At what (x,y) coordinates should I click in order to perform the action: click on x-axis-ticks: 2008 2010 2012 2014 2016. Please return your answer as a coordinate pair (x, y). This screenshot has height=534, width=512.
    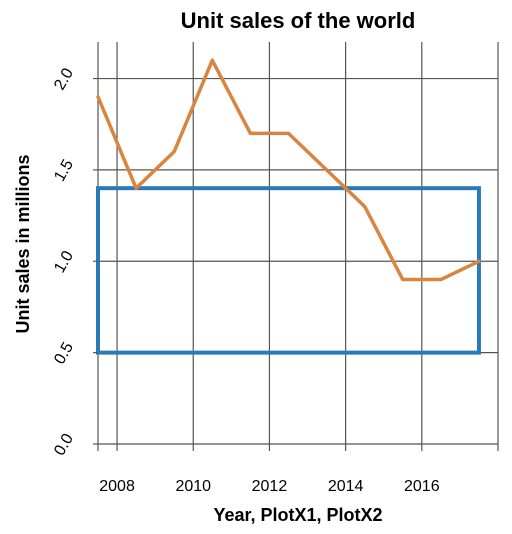
    Looking at the image, I should click on (298, 469).